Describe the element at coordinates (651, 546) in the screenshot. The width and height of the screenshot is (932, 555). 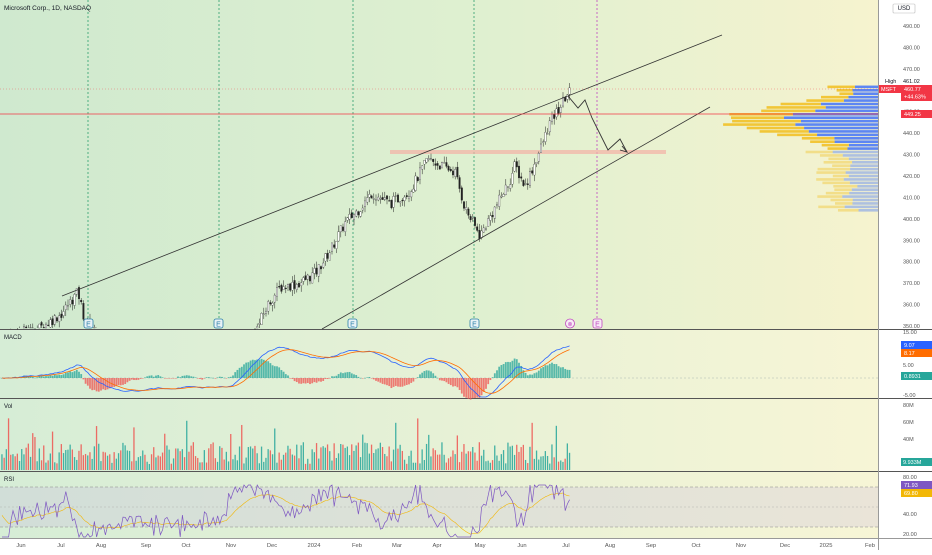
I see `time-tick-label: Sep` at that location.